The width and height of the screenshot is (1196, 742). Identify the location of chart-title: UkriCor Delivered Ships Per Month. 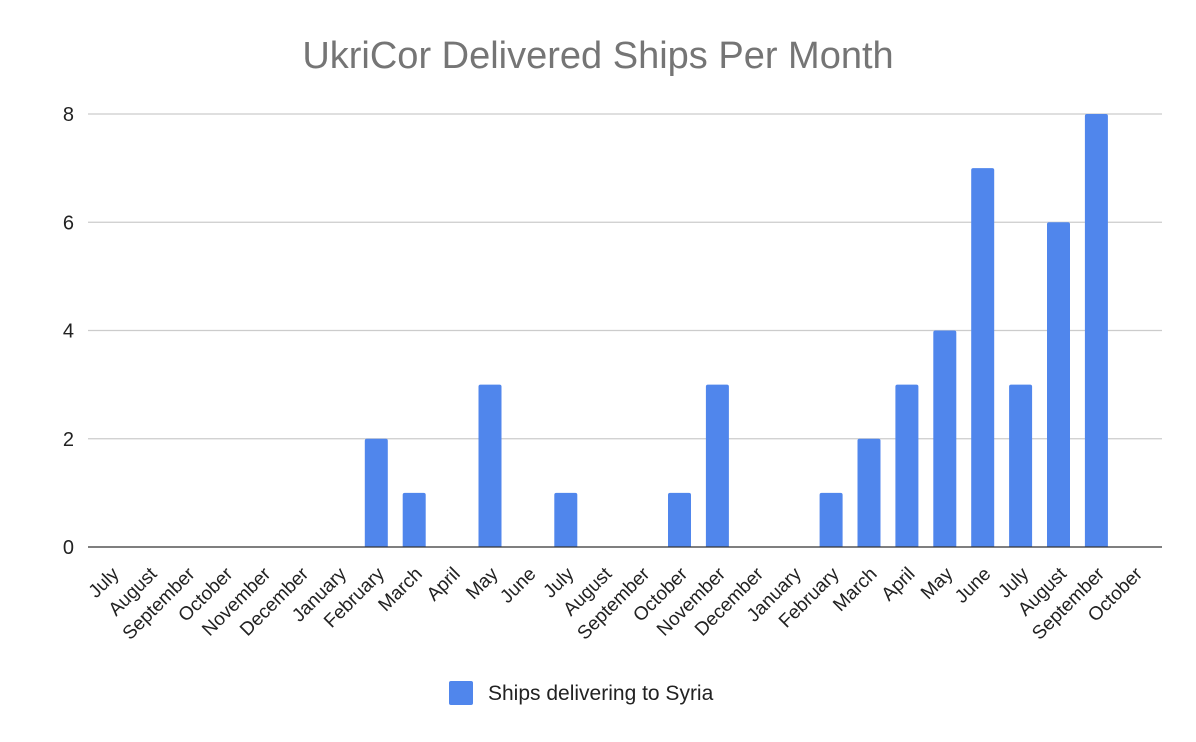
(597, 56).